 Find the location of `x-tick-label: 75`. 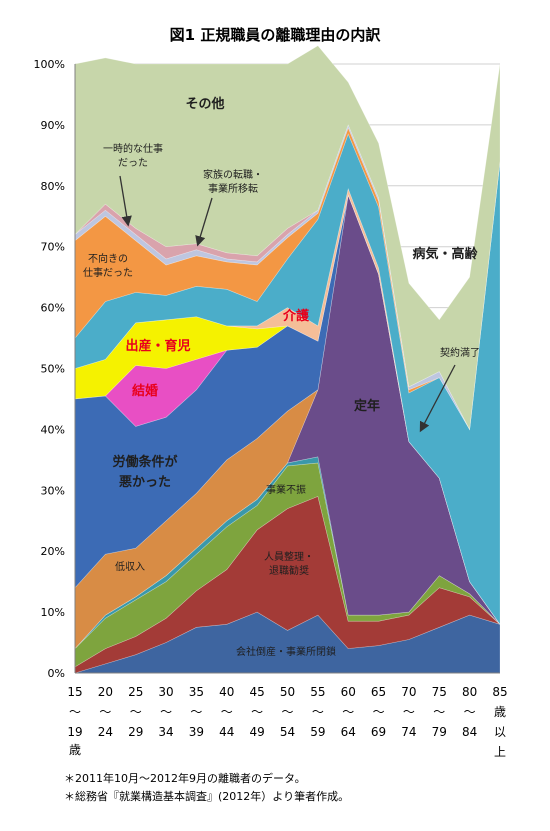

x-tick-label: 75 is located at coordinates (439, 692).